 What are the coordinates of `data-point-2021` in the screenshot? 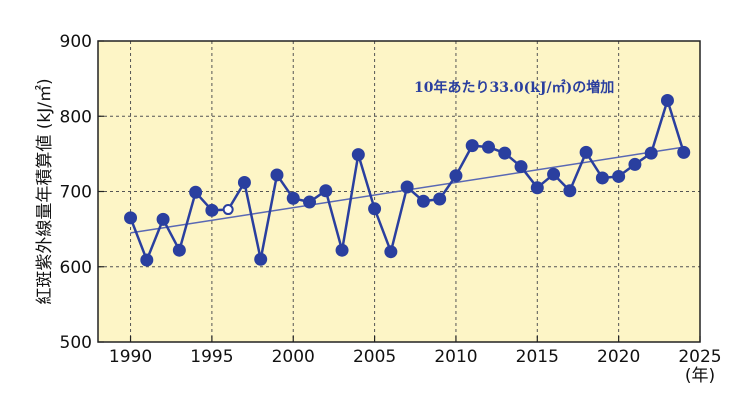 It's located at (635, 164).